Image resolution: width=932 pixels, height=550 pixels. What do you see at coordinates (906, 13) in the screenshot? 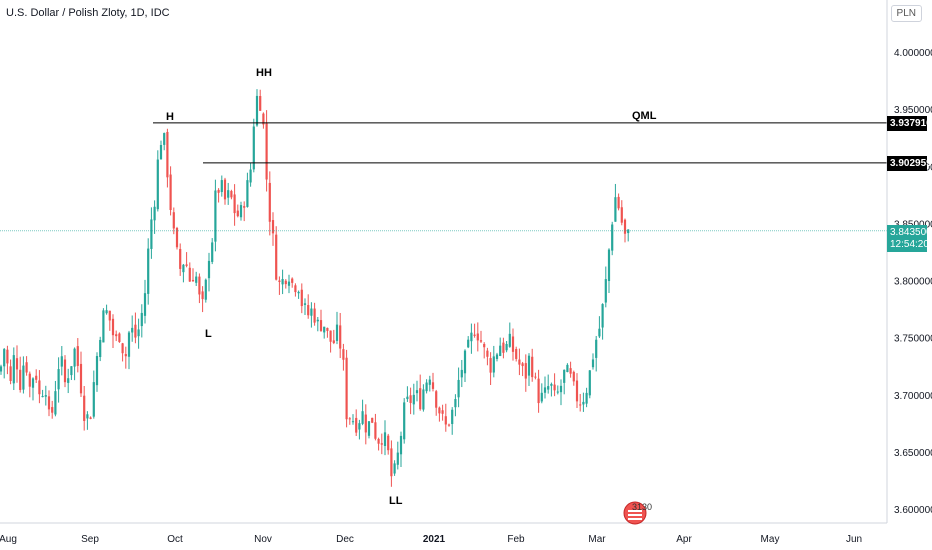
I see `currency-button: PLN` at bounding box center [906, 13].